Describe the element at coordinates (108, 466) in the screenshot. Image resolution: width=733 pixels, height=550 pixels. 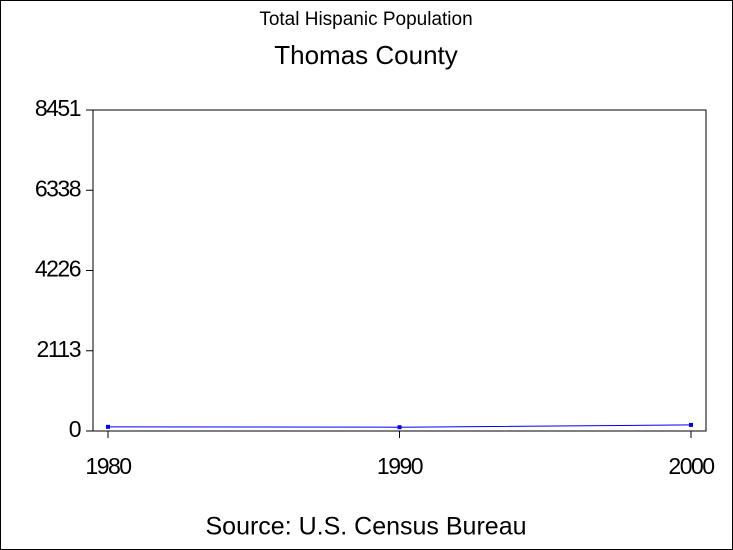
I see `x-tick-label: 1980` at that location.